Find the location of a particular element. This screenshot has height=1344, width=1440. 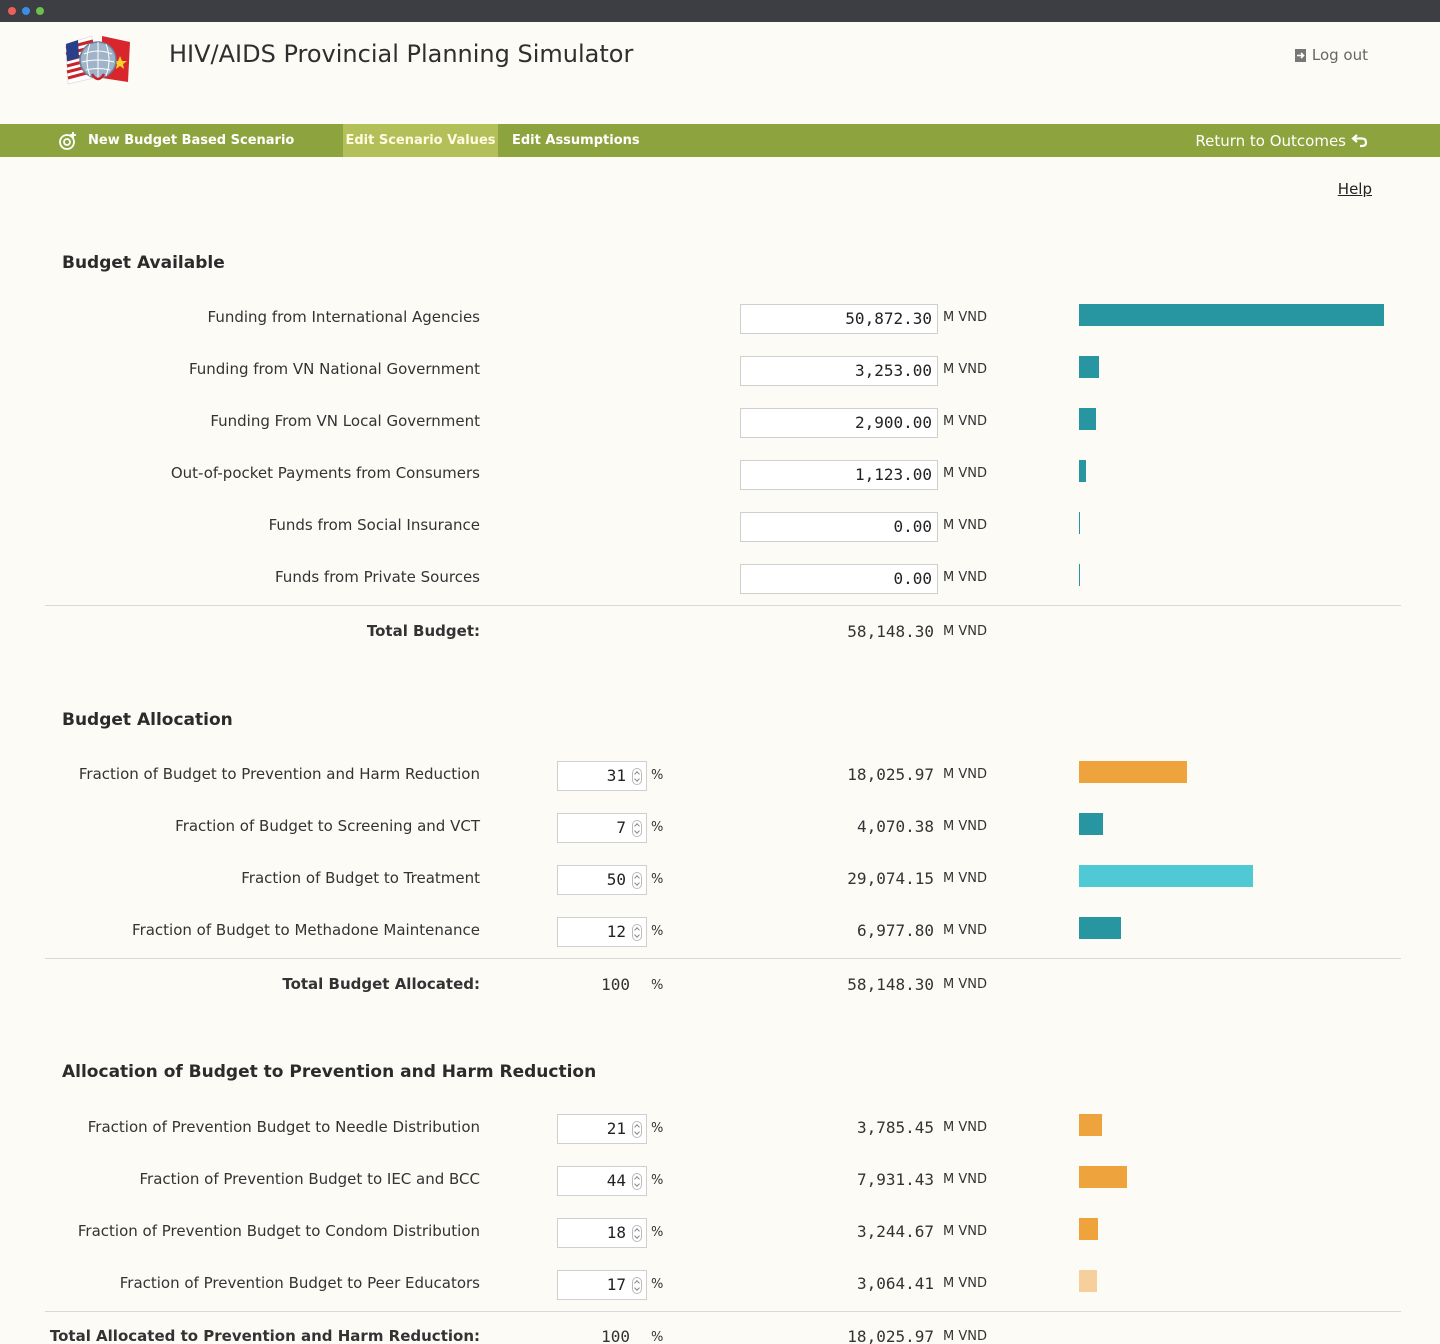

logout-label: Log out is located at coordinates (1339, 55).